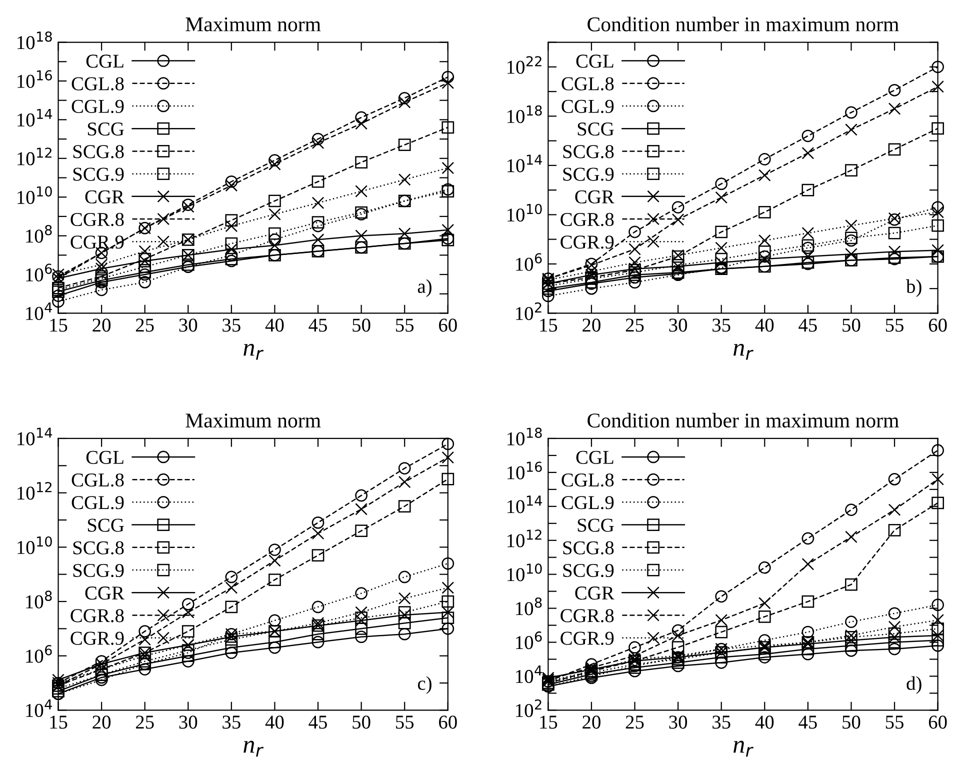  I want to click on annotation: a), so click(425, 288).